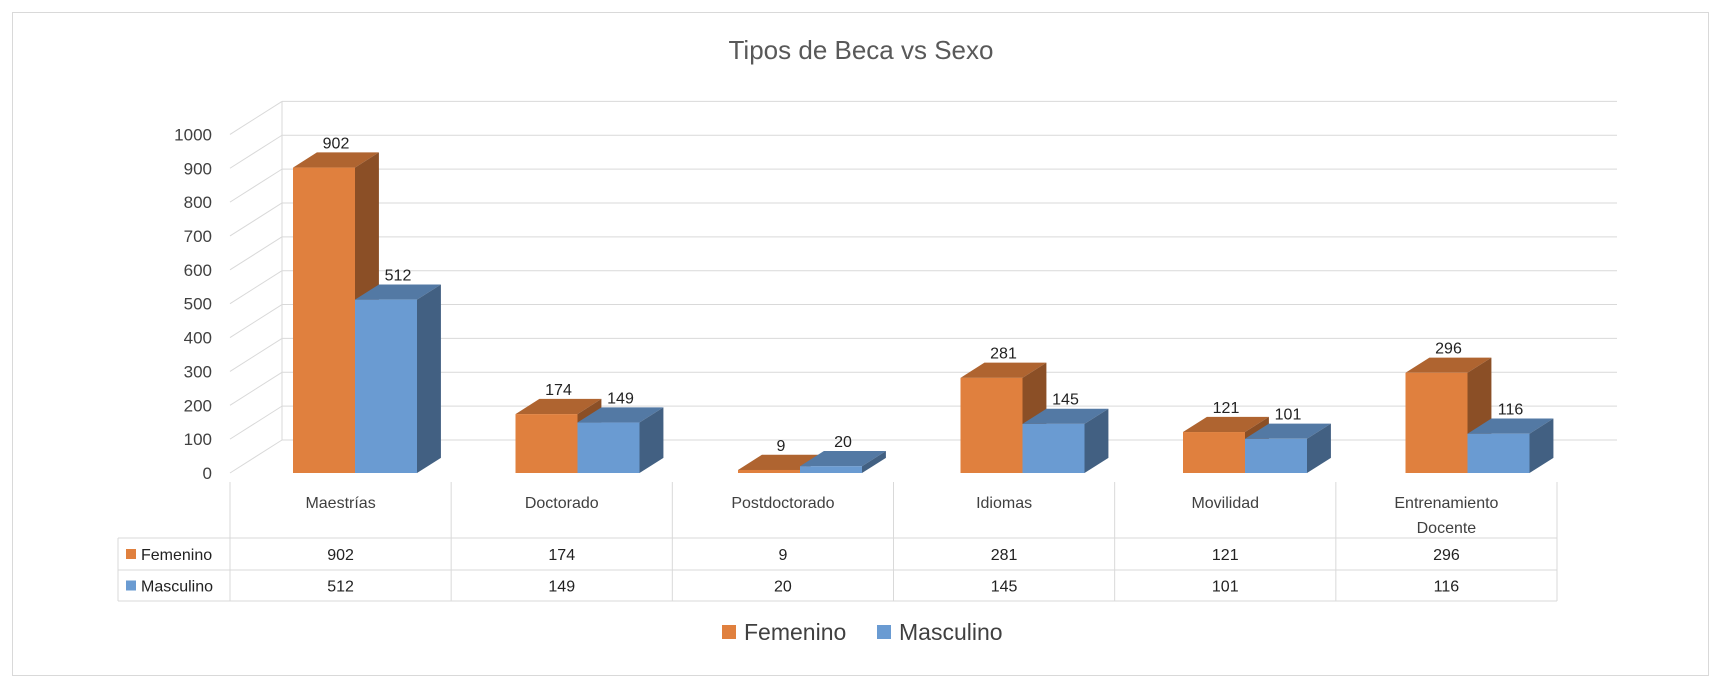 This screenshot has width=1722, height=690. What do you see at coordinates (1004, 555) in the screenshot?
I see `table-cell: 281` at bounding box center [1004, 555].